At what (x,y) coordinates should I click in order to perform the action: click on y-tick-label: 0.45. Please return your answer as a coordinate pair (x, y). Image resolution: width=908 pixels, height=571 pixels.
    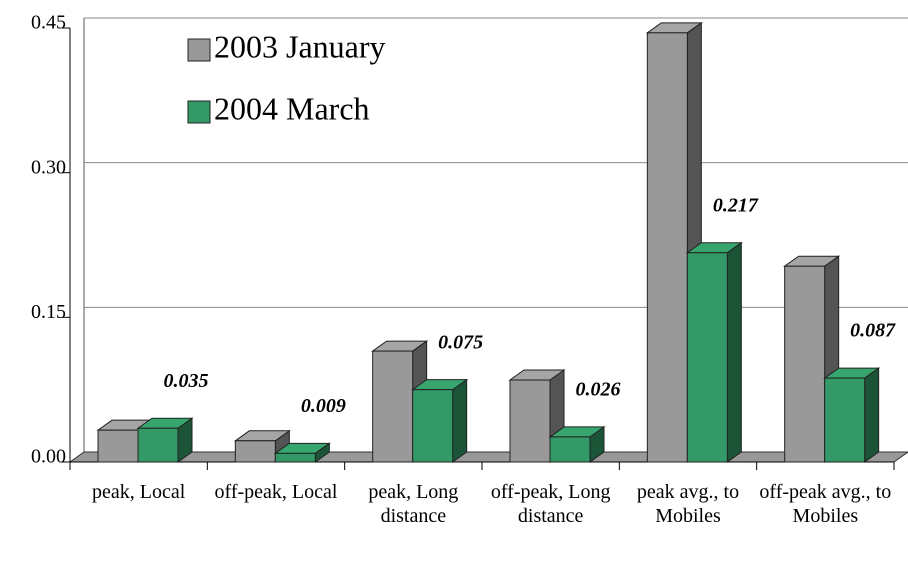
    Looking at the image, I should click on (48, 23).